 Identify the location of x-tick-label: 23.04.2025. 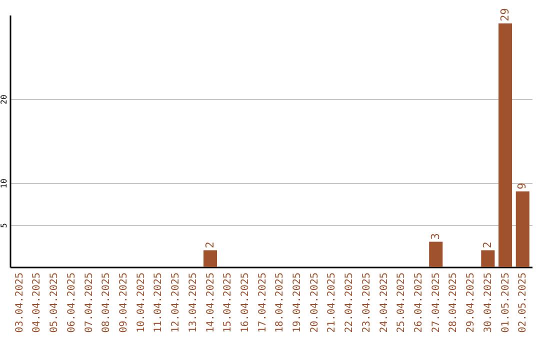
(366, 302).